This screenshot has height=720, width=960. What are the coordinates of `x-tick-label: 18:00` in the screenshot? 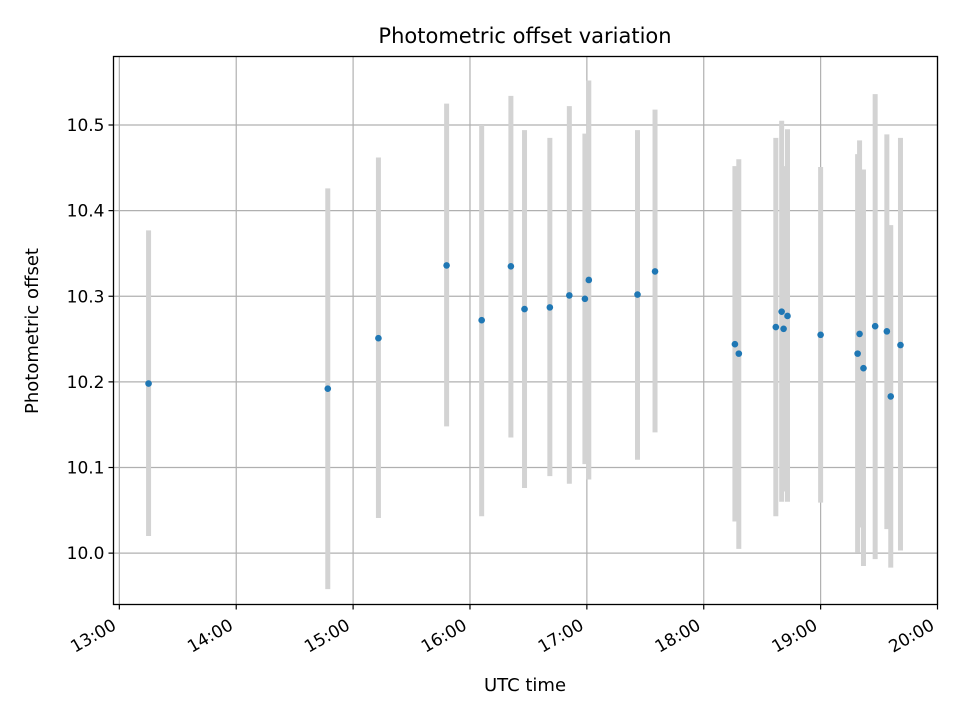 It's located at (678, 637).